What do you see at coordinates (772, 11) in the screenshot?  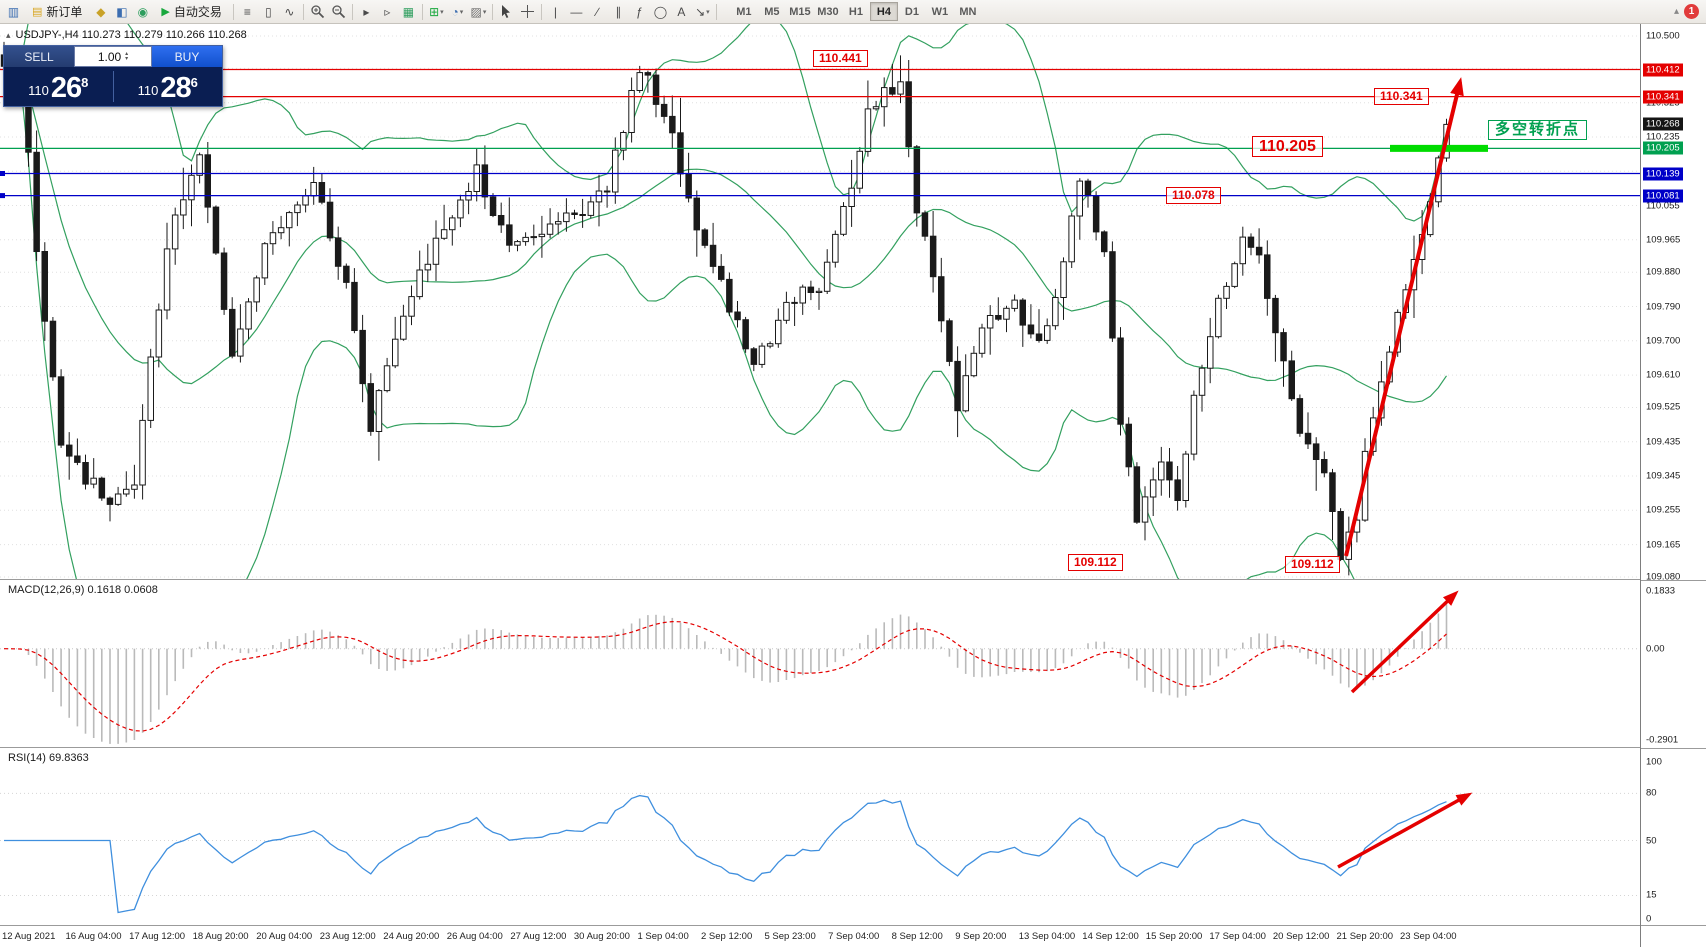 I see `timeframe-m5: M5` at bounding box center [772, 11].